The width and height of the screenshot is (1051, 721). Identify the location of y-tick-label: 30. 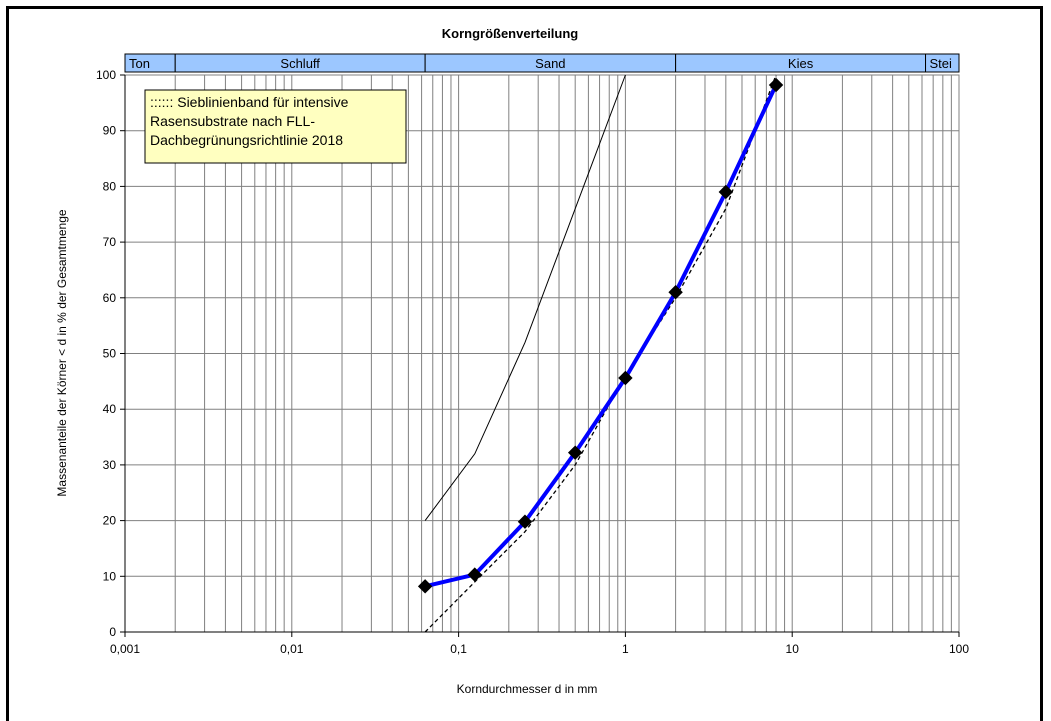
(110, 465).